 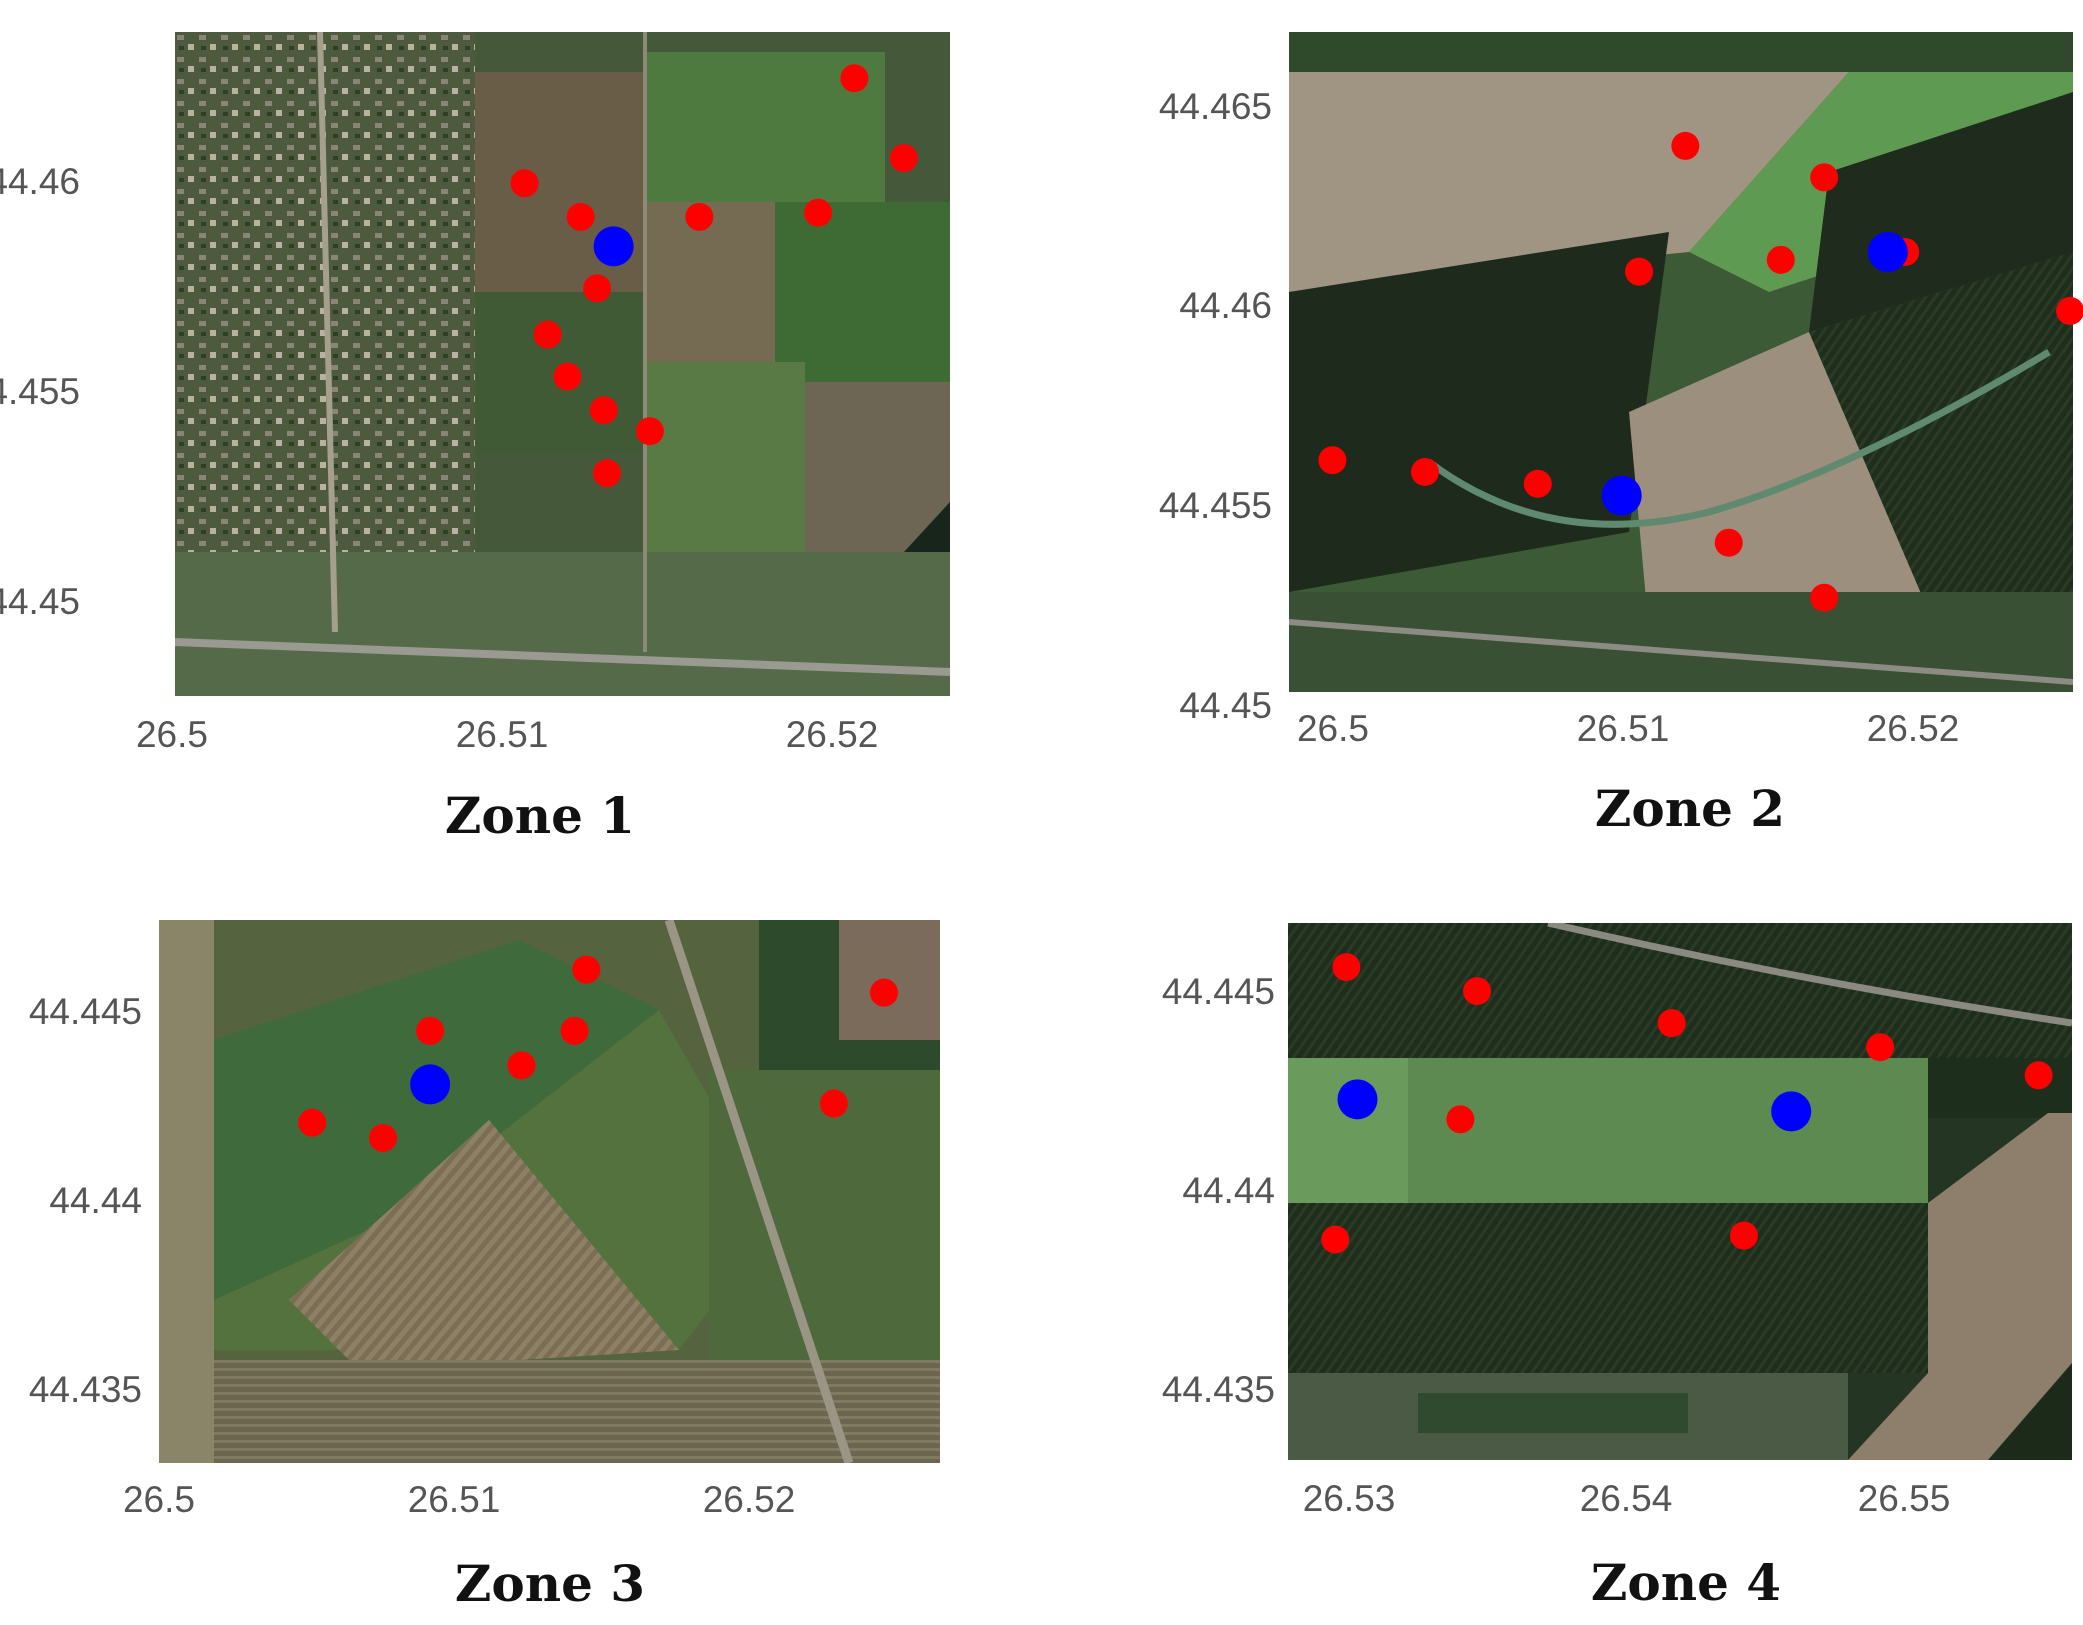 I want to click on x-tick-label: 26.54, so click(x=1626, y=1498).